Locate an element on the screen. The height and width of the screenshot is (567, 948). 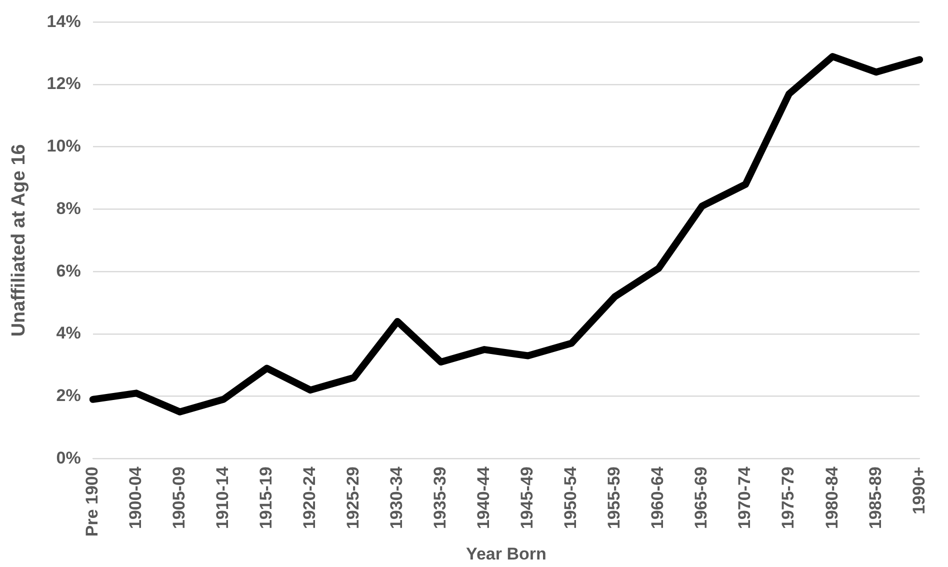
x-tick-label: 1975-79 is located at coordinates (788, 498).